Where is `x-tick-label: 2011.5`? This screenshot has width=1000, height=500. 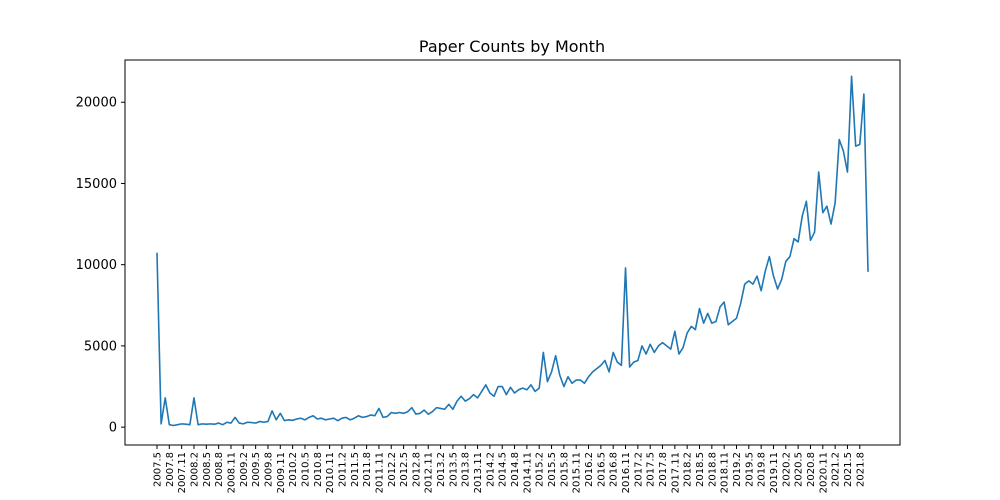 x-tick-label: 2011.5 is located at coordinates (355, 469).